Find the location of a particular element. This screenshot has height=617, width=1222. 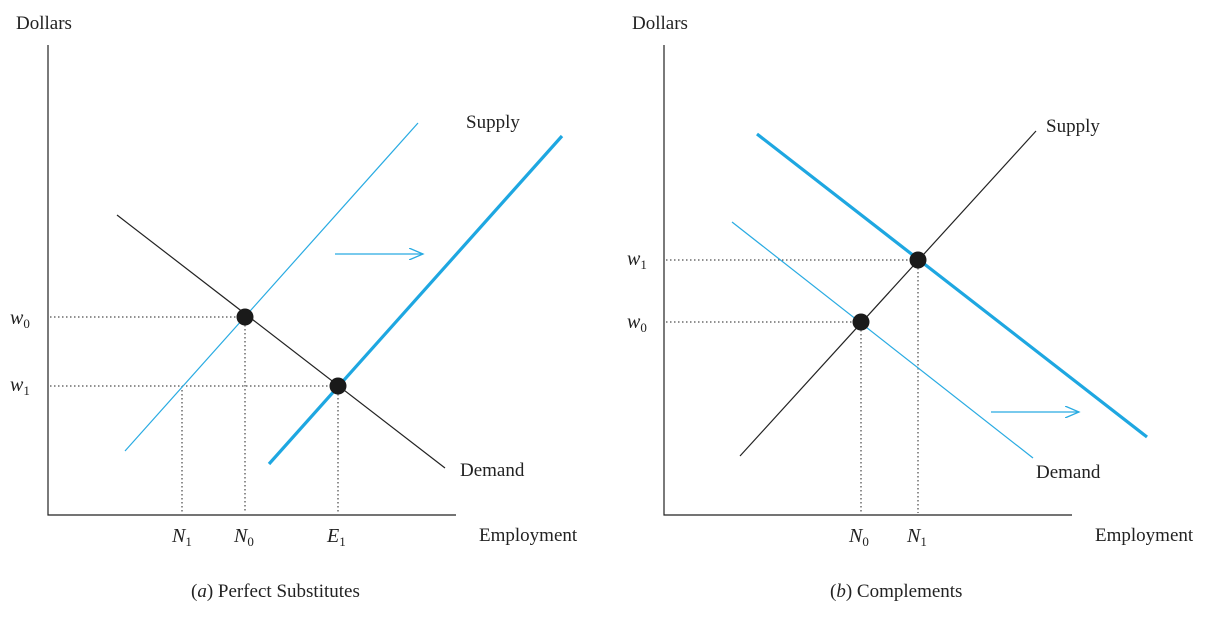

panel-a-w0-tick: w0 is located at coordinates (20, 319).